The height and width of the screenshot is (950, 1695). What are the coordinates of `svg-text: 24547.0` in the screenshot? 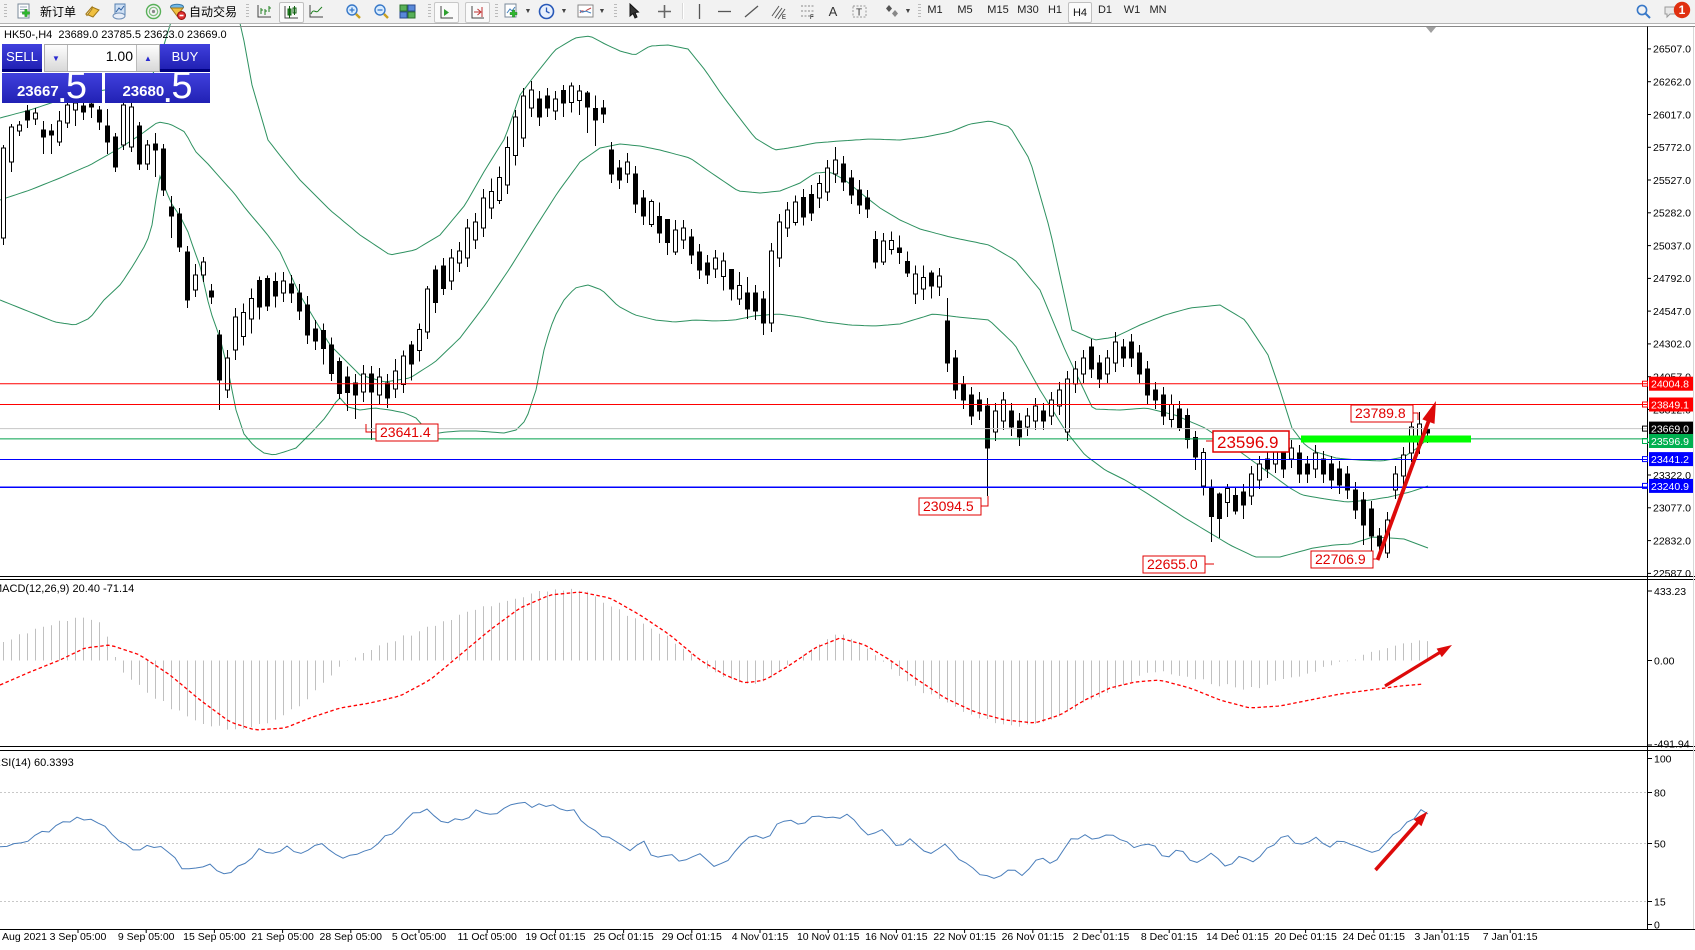 It's located at (1672, 312).